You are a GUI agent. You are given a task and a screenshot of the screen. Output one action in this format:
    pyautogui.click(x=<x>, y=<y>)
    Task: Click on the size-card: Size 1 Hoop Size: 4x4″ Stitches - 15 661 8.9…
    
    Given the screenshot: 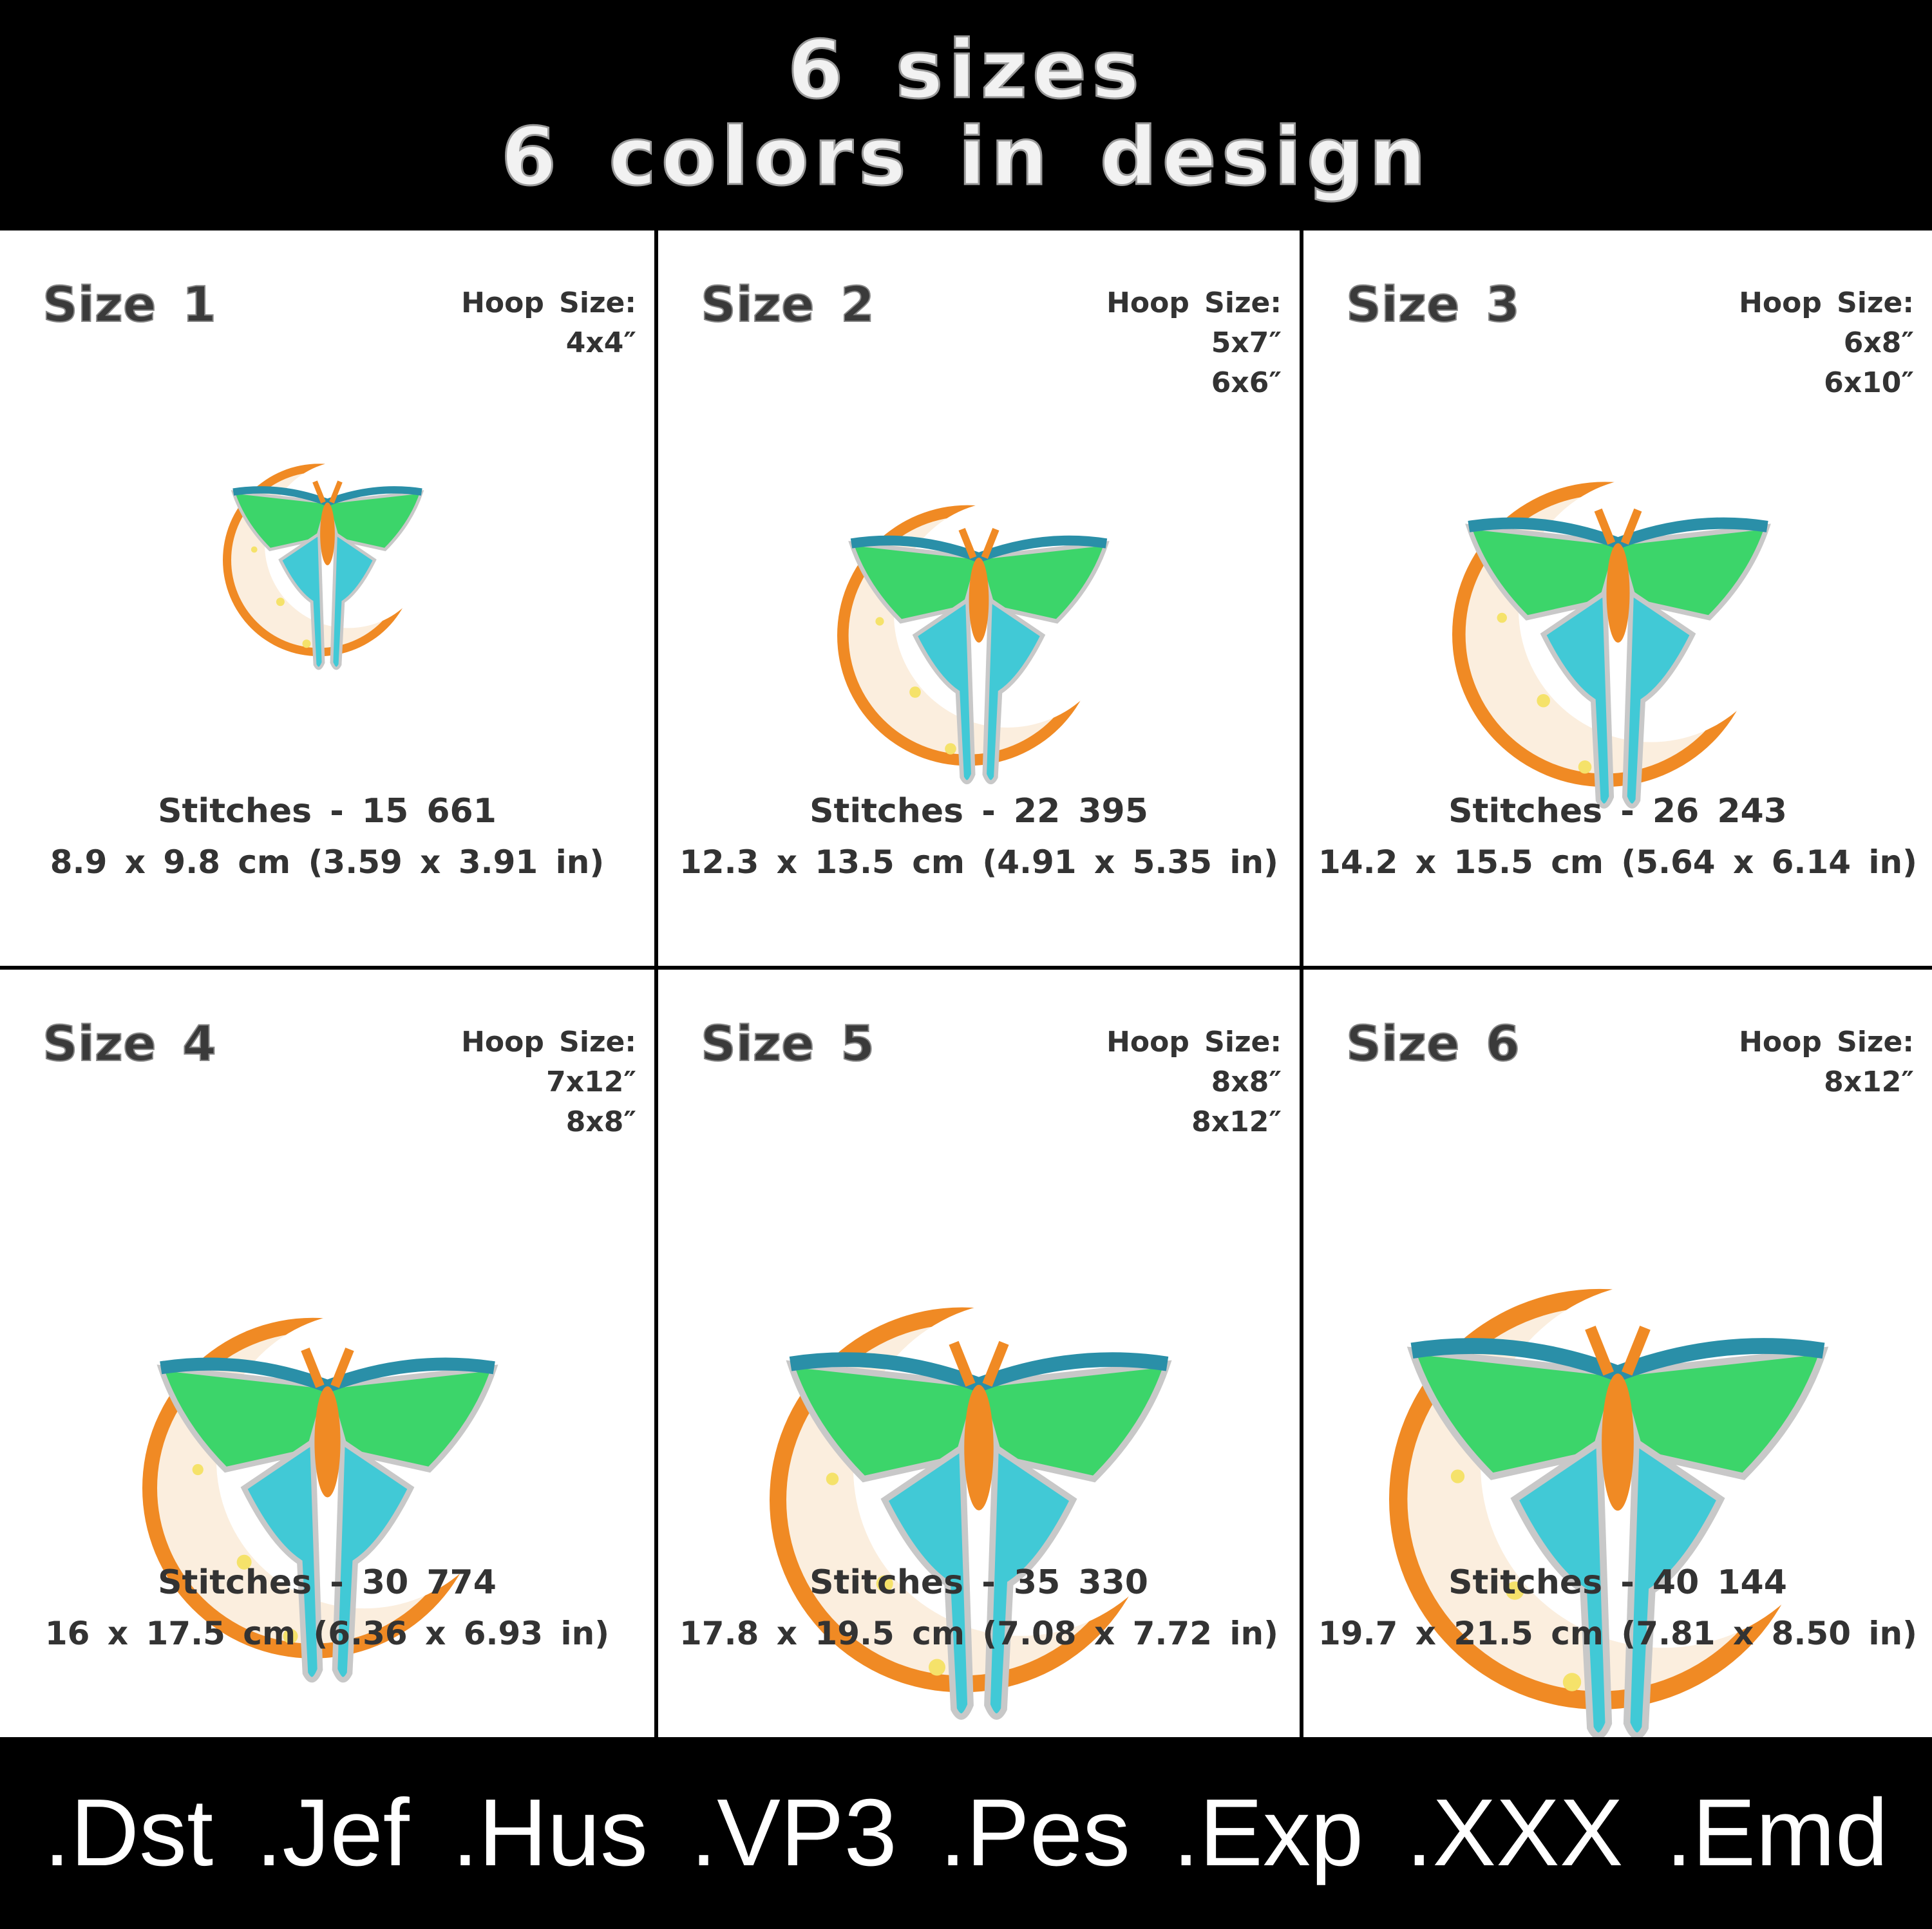 What is the action you would take?
    pyautogui.click(x=327, y=598)
    